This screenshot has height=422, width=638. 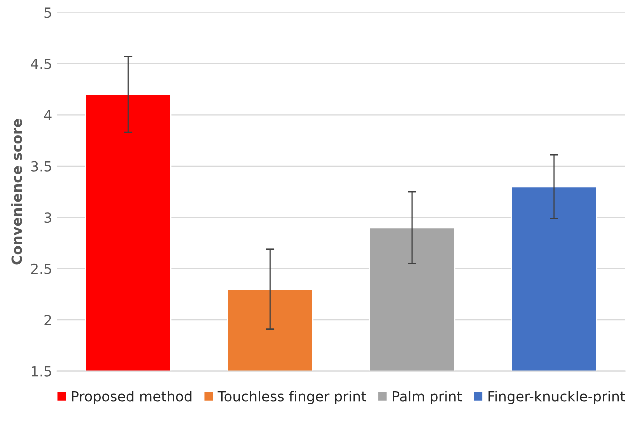 What do you see at coordinates (48, 218) in the screenshot?
I see `y-tick-label: 3` at bounding box center [48, 218].